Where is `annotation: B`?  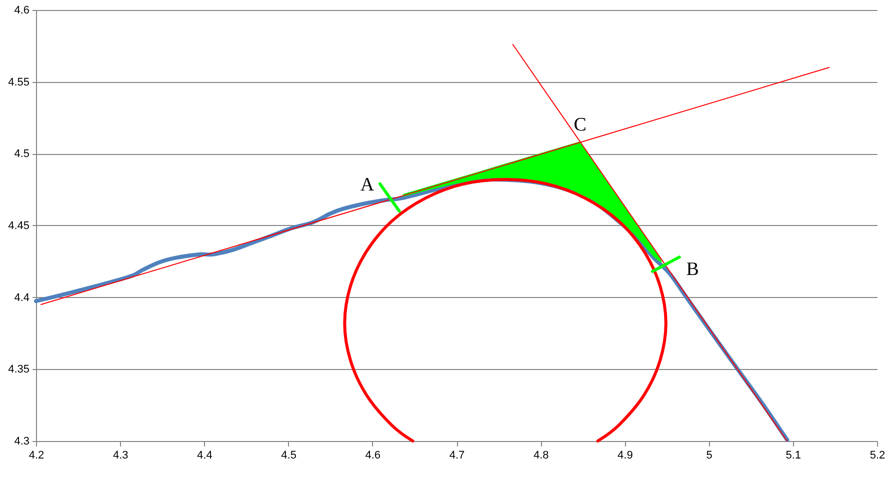
annotation: B is located at coordinates (692, 269).